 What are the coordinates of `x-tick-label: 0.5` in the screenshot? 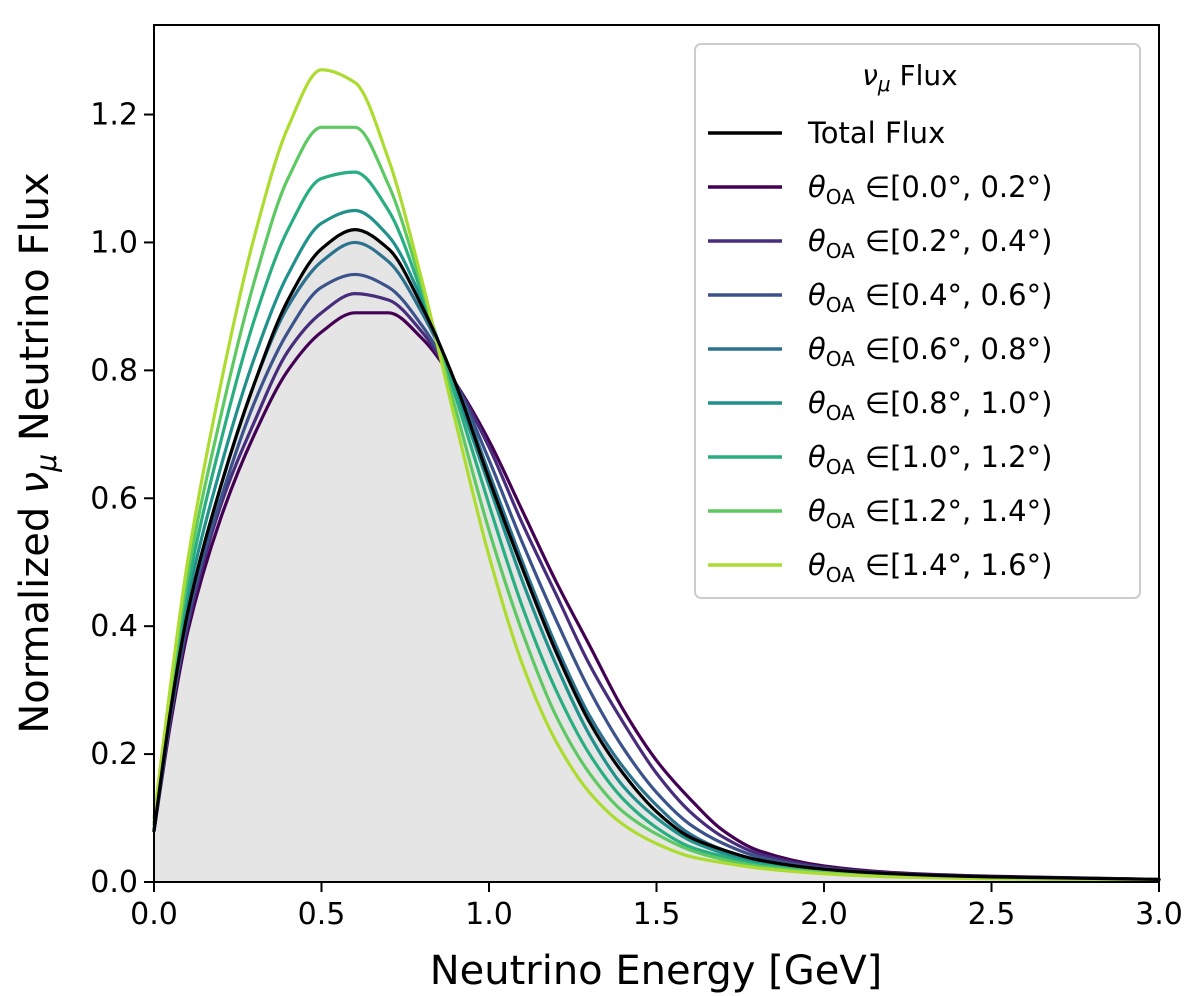 It's located at (322, 914).